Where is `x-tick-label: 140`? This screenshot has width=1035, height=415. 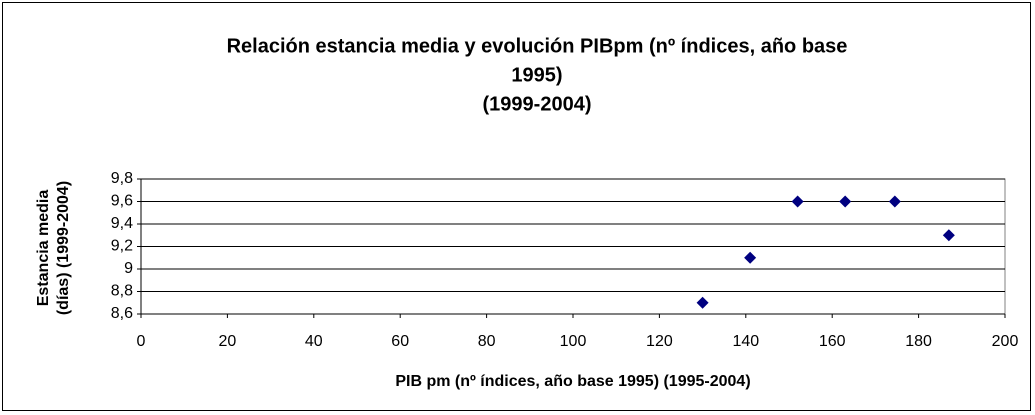 x-tick-label: 140 is located at coordinates (745, 341).